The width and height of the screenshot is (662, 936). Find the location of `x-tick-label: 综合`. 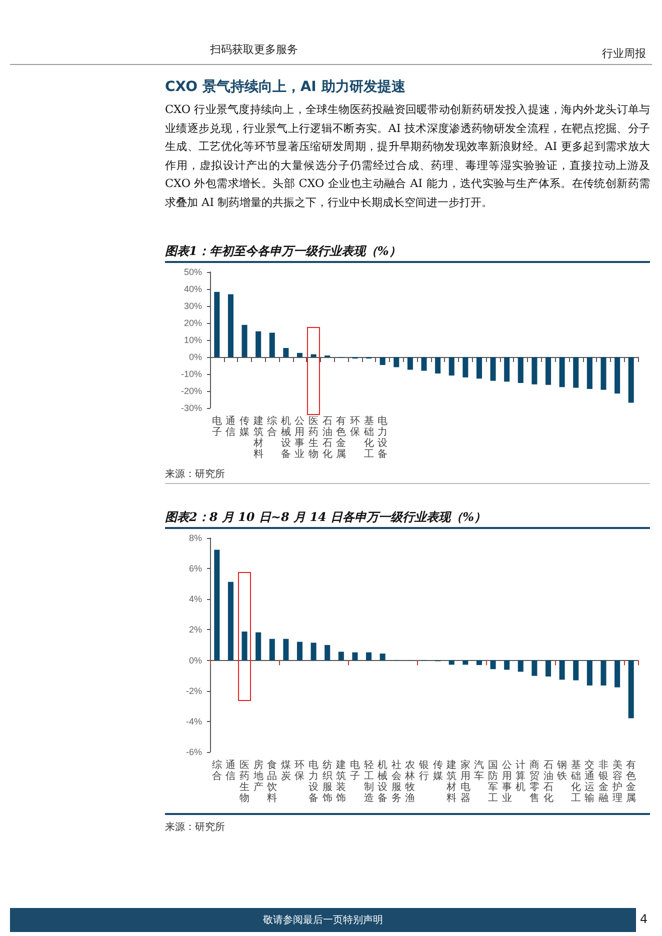

x-tick-label: 综合 is located at coordinates (217, 770).